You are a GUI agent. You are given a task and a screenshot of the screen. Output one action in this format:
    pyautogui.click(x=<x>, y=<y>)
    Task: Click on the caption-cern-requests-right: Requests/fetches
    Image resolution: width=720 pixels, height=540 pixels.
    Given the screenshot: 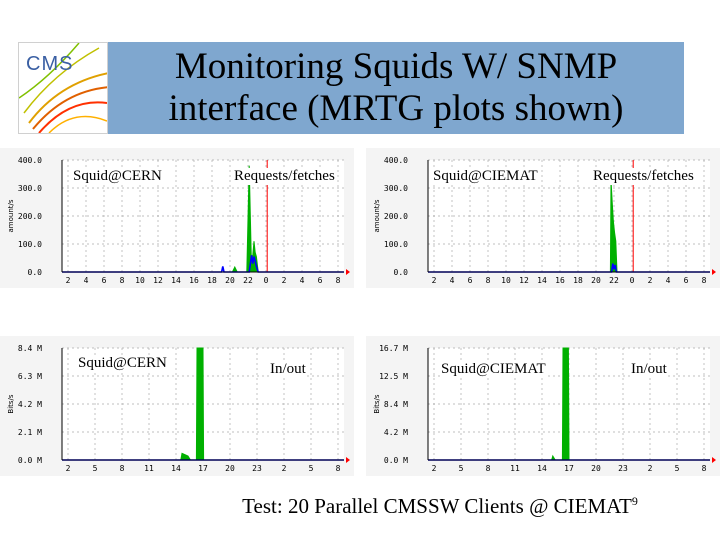 What is the action you would take?
    pyautogui.click(x=284, y=176)
    